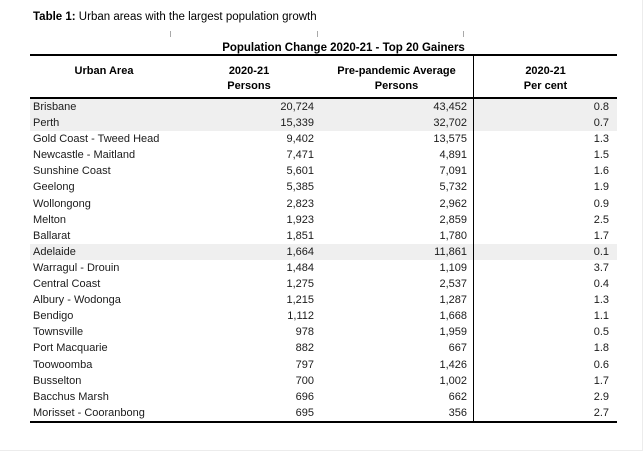 The image size is (643, 451). Describe the element at coordinates (304, 332) in the screenshot. I see `cell-persons-2020-21: 978` at that location.